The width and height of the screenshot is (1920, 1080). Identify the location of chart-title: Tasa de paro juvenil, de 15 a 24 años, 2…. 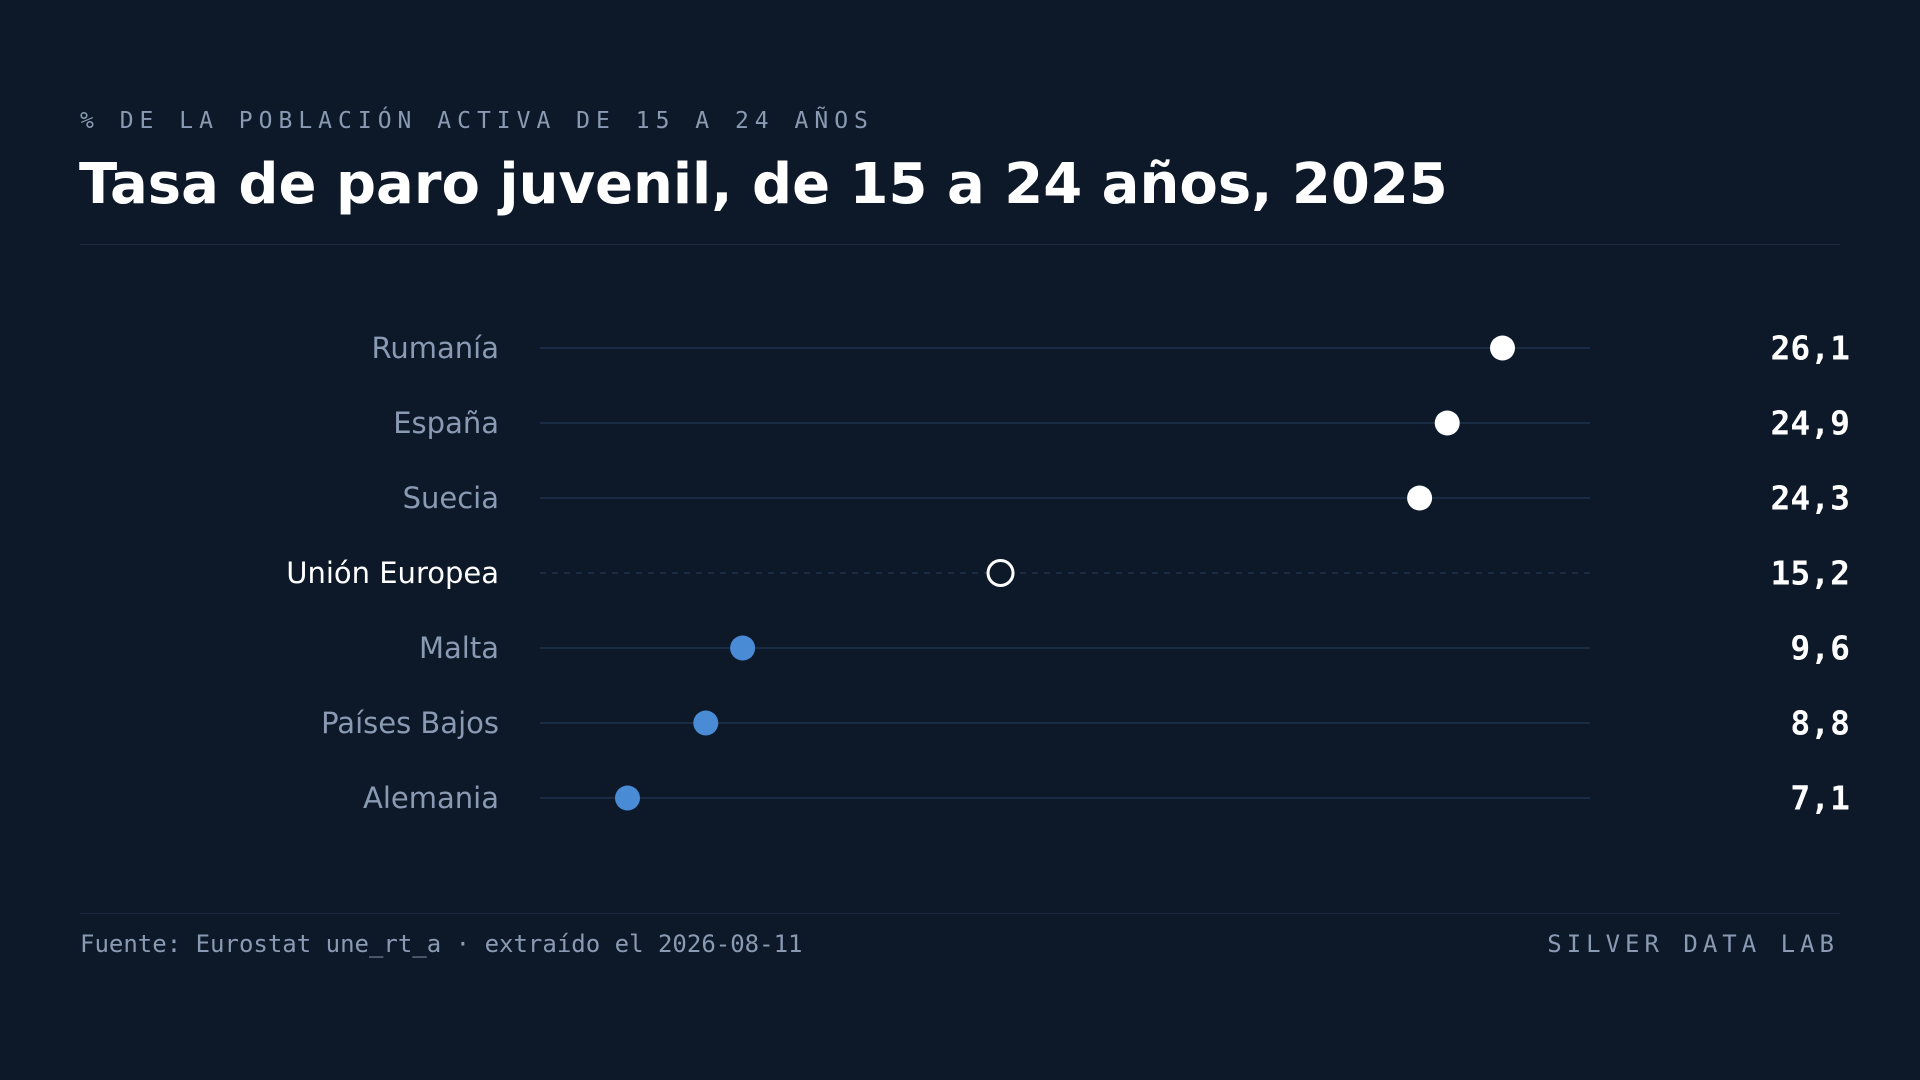
(763, 184).